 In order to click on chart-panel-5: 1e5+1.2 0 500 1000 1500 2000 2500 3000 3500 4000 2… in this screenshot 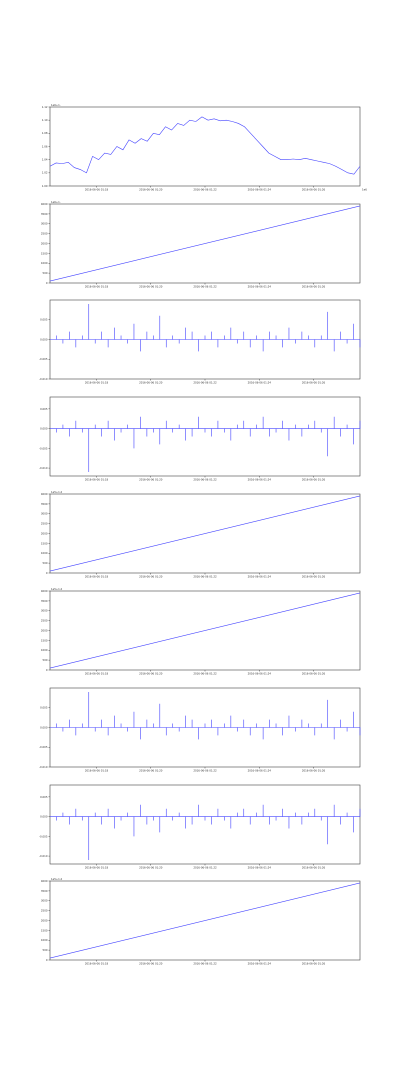, I will do `click(201, 534)`.